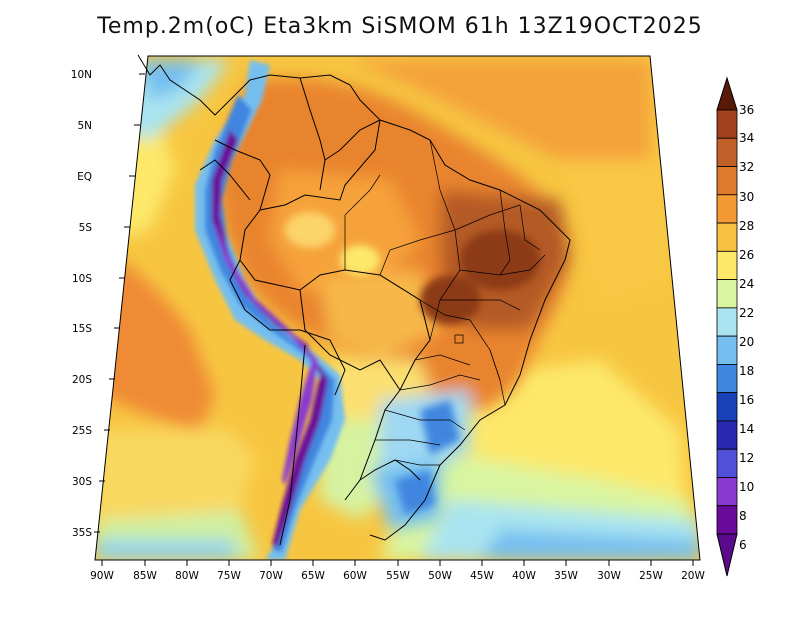 The width and height of the screenshot is (800, 618). I want to click on lon-label-60w: 60W, so click(355, 576).